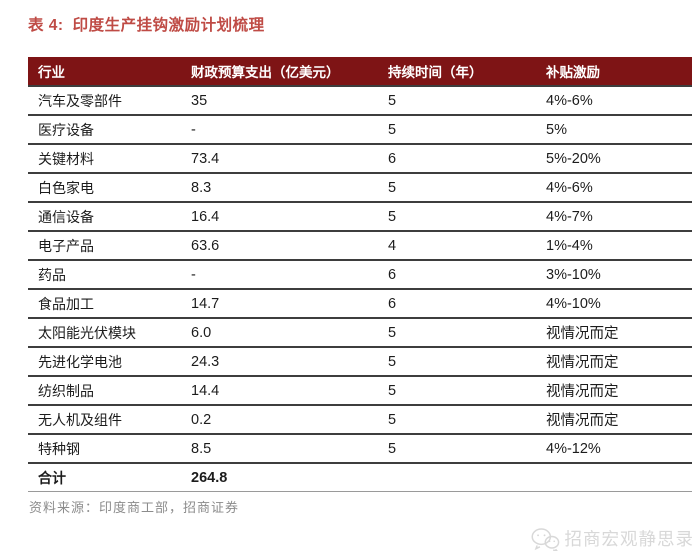  Describe the element at coordinates (467, 246) in the screenshot. I see `cell-duration: 4` at that location.